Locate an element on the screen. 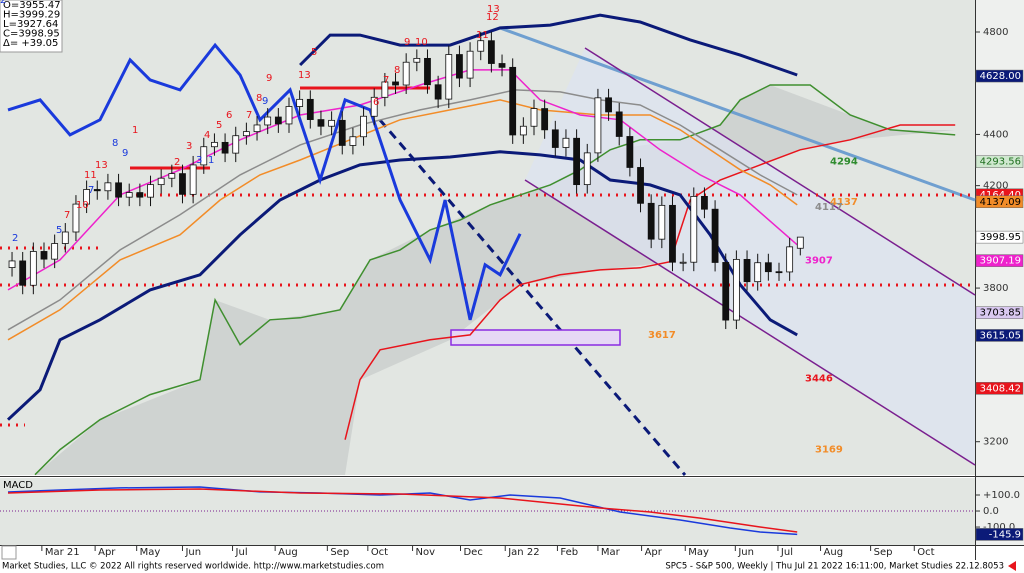 The image size is (1024, 573). count-label: 2 is located at coordinates (15, 238).